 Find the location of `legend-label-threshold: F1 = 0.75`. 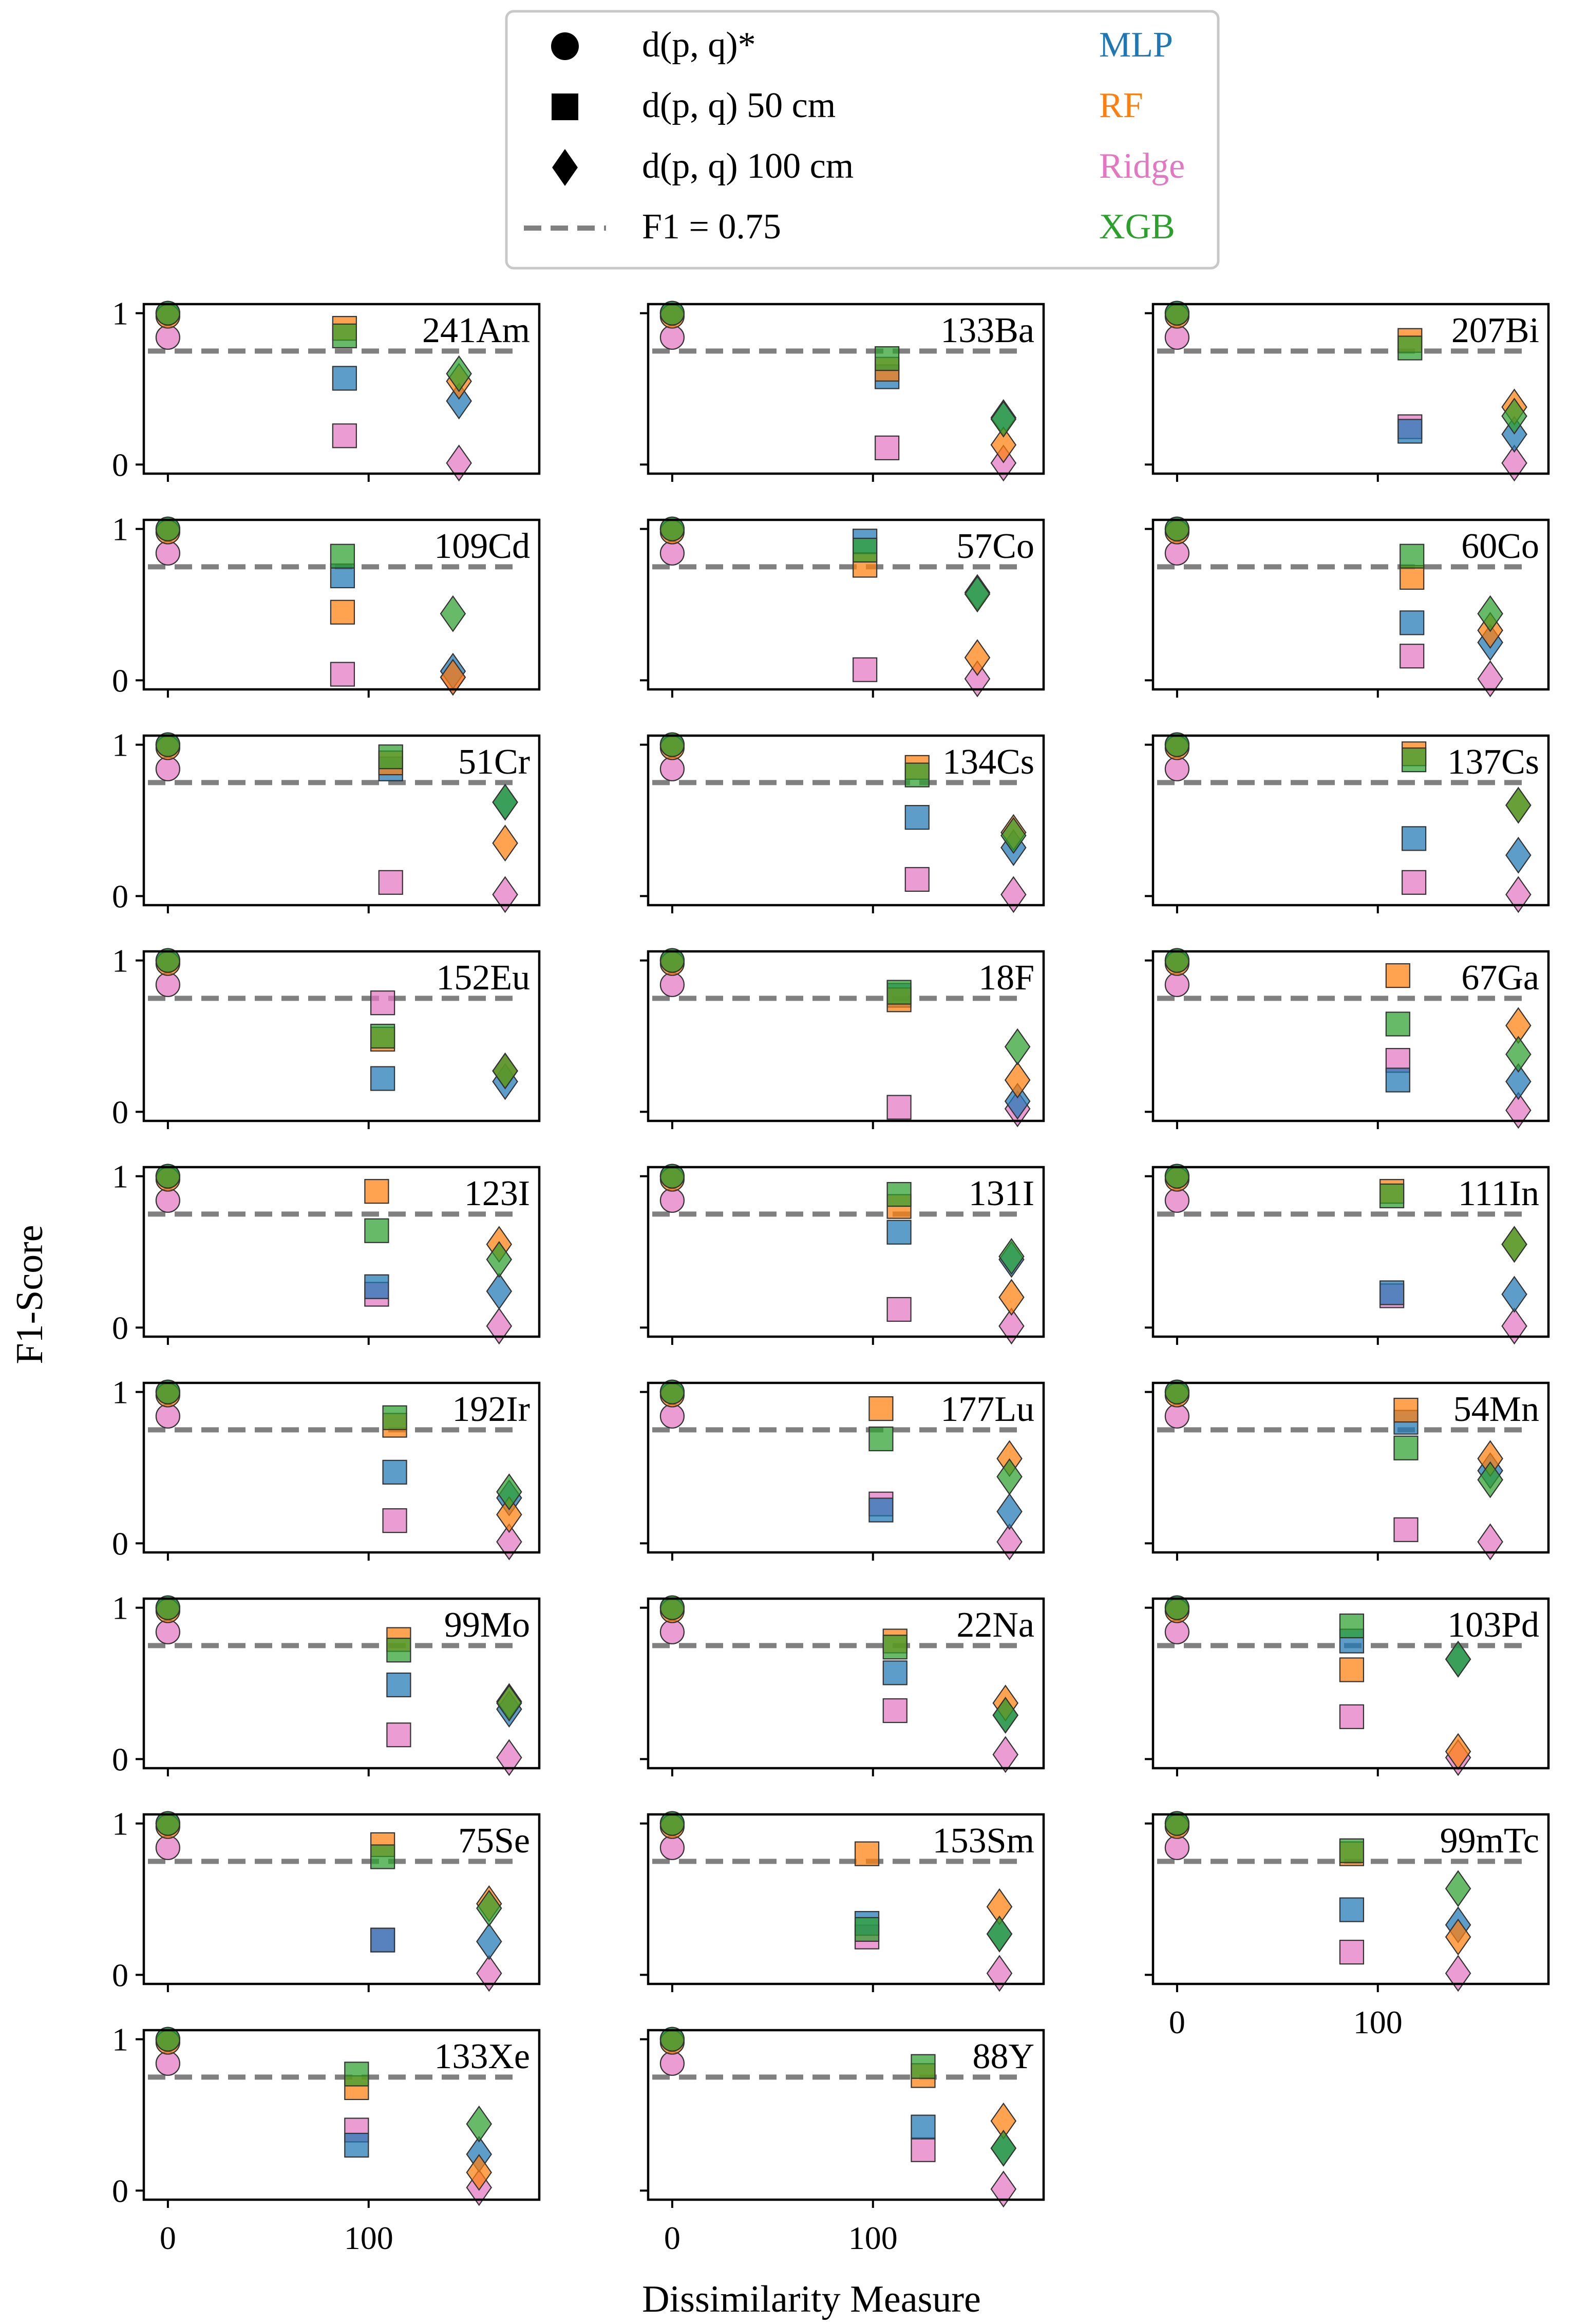

legend-label-threshold: F1 = 0.75 is located at coordinates (711, 227).